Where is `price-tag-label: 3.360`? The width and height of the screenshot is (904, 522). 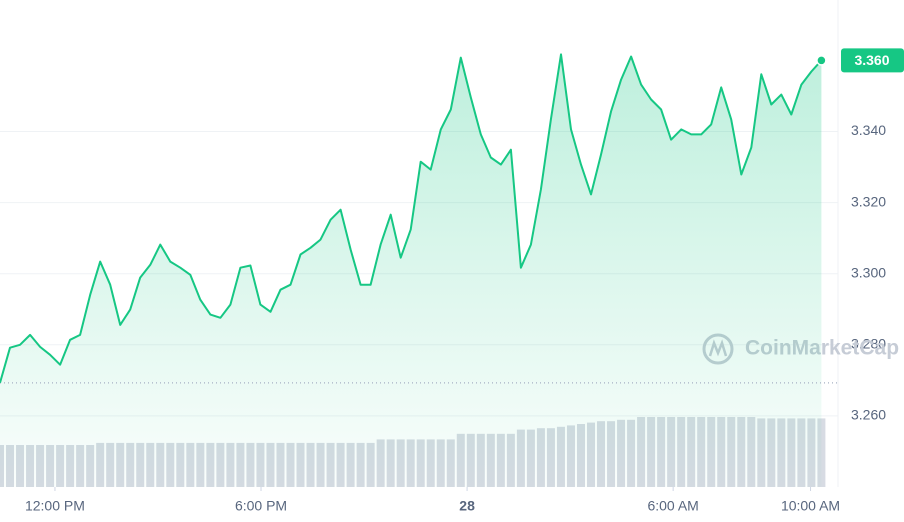 price-tag-label: 3.360 is located at coordinates (871, 60).